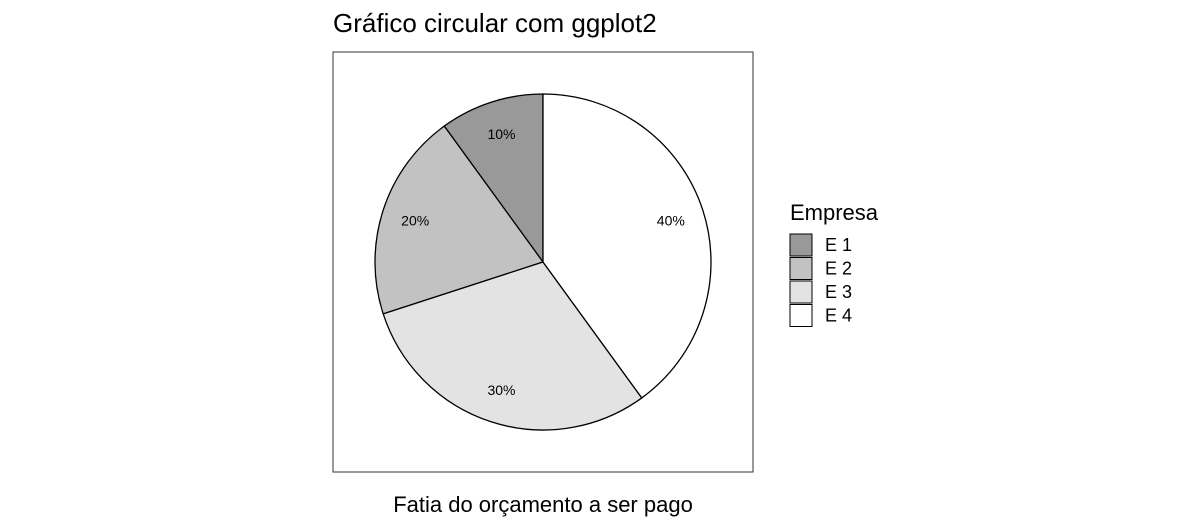 The image size is (1200, 530). I want to click on slice-label-1: 10%, so click(501, 134).